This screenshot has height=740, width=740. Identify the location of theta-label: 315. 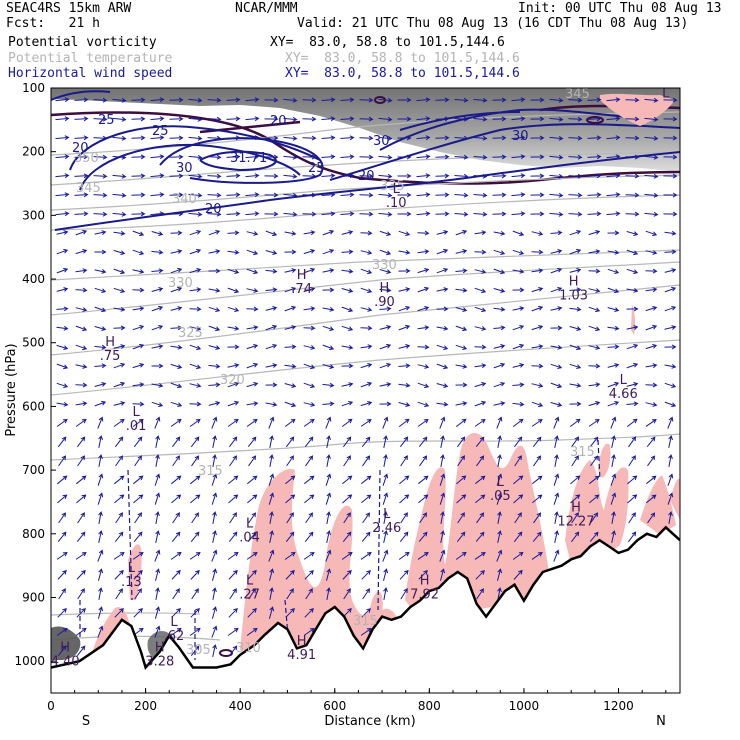
(365, 621).